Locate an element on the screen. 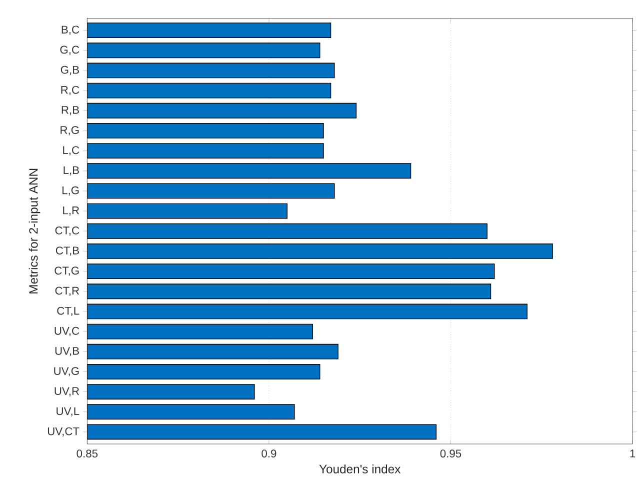  x-tick-label: 0.95 is located at coordinates (451, 454).